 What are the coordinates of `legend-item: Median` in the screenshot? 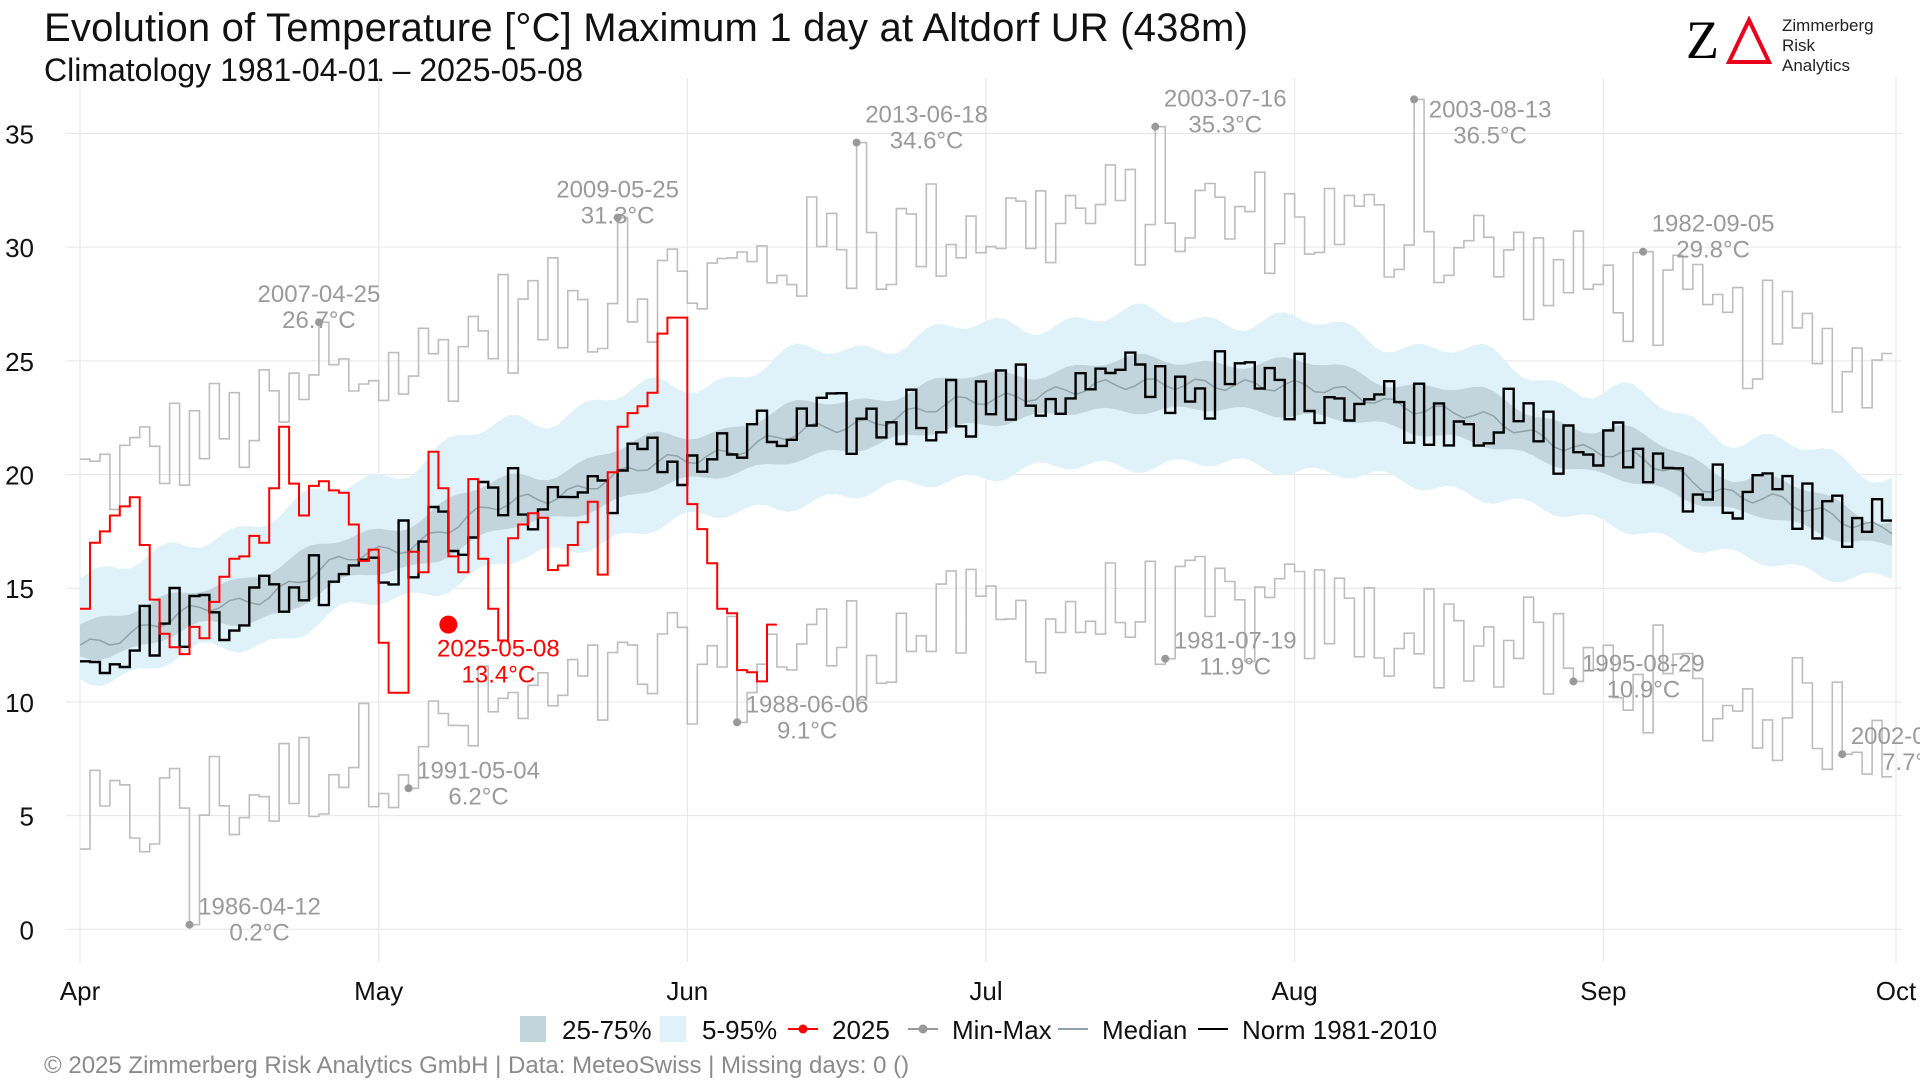 It's located at (1122, 1030).